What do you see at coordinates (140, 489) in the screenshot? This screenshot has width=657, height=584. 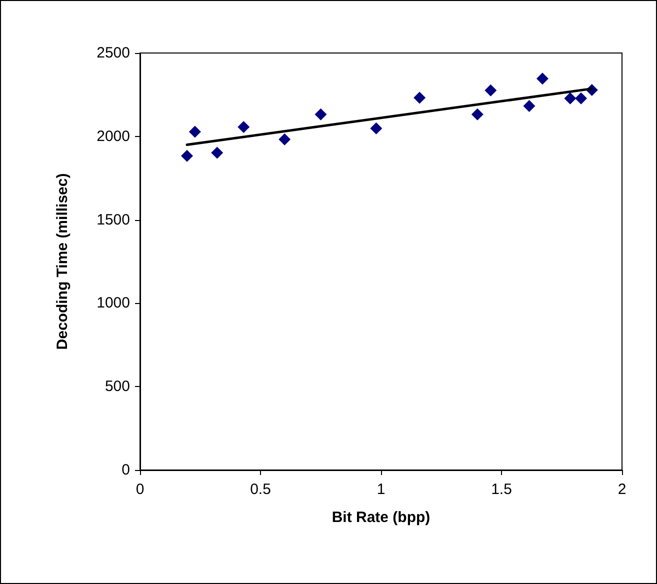 I see `x-tick-label: 0` at bounding box center [140, 489].